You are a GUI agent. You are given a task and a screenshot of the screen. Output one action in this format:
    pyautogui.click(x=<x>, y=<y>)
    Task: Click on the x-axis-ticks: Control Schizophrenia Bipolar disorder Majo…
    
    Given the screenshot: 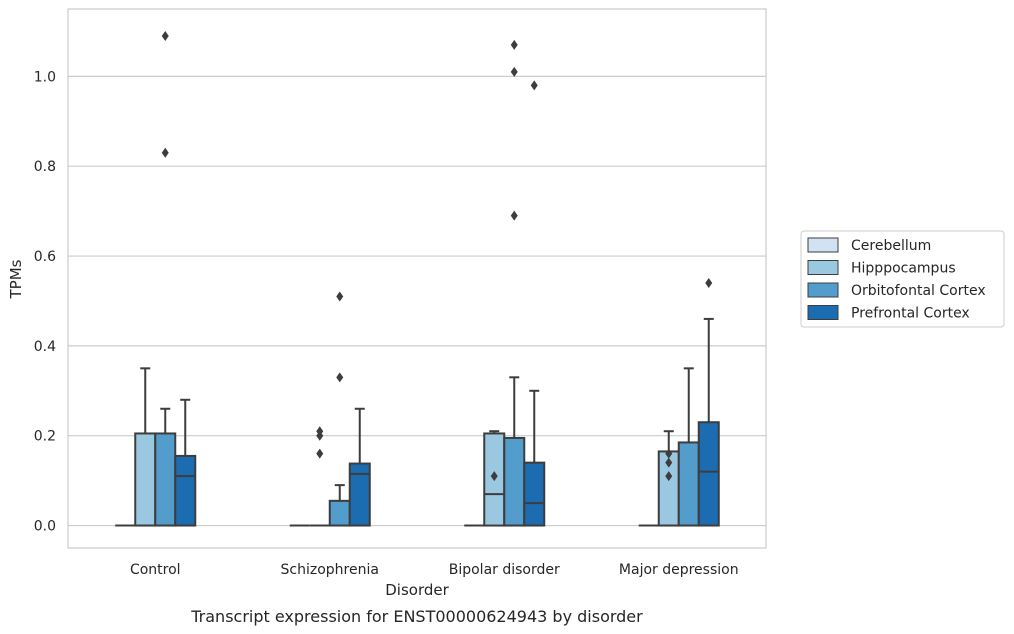 What is the action you would take?
    pyautogui.click(x=434, y=570)
    